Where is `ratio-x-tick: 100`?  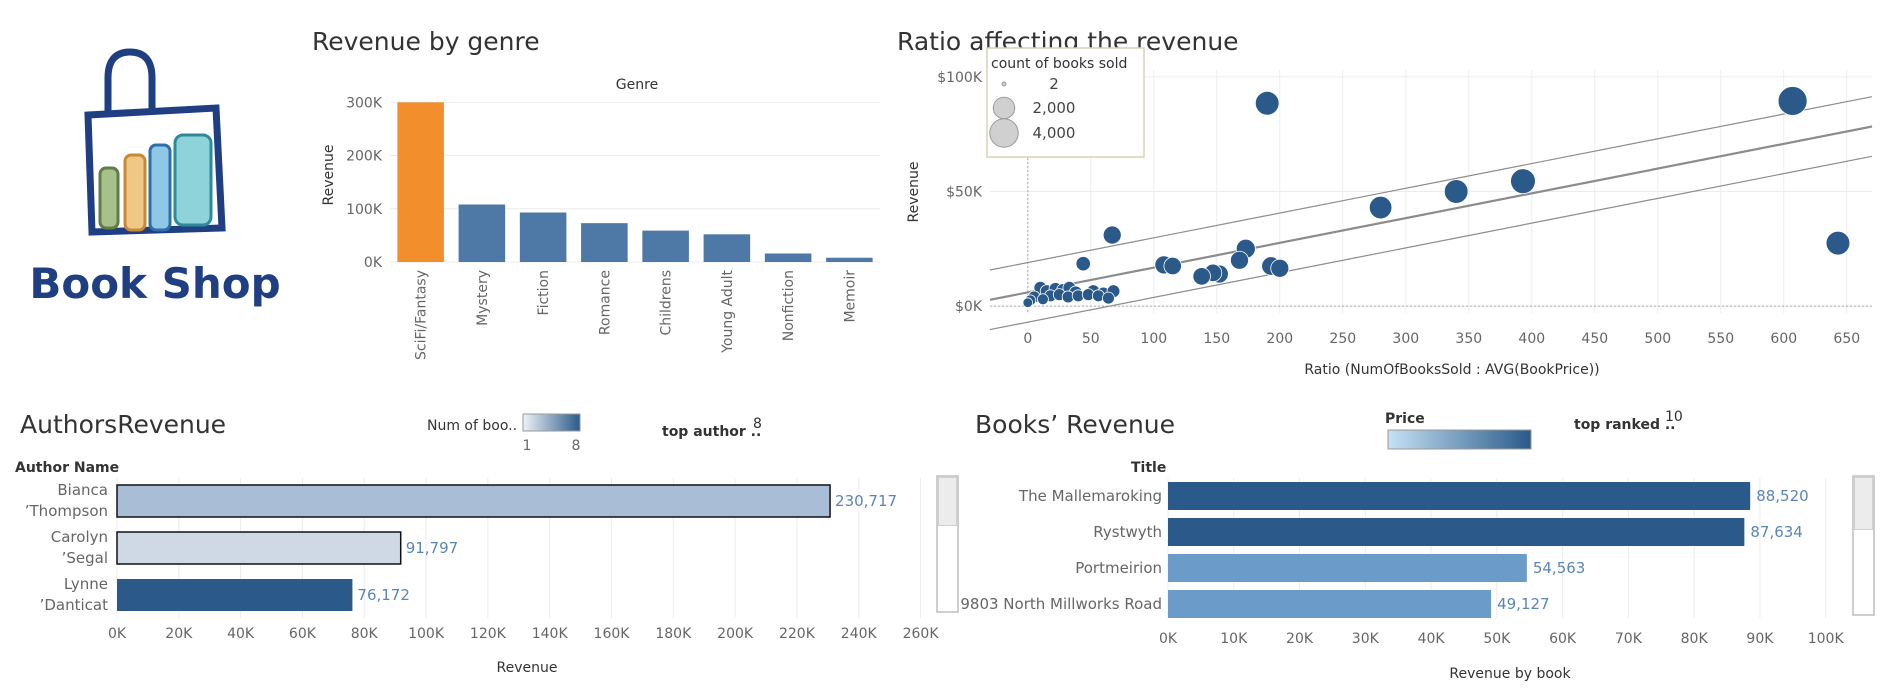
ratio-x-tick: 100 is located at coordinates (1153, 339).